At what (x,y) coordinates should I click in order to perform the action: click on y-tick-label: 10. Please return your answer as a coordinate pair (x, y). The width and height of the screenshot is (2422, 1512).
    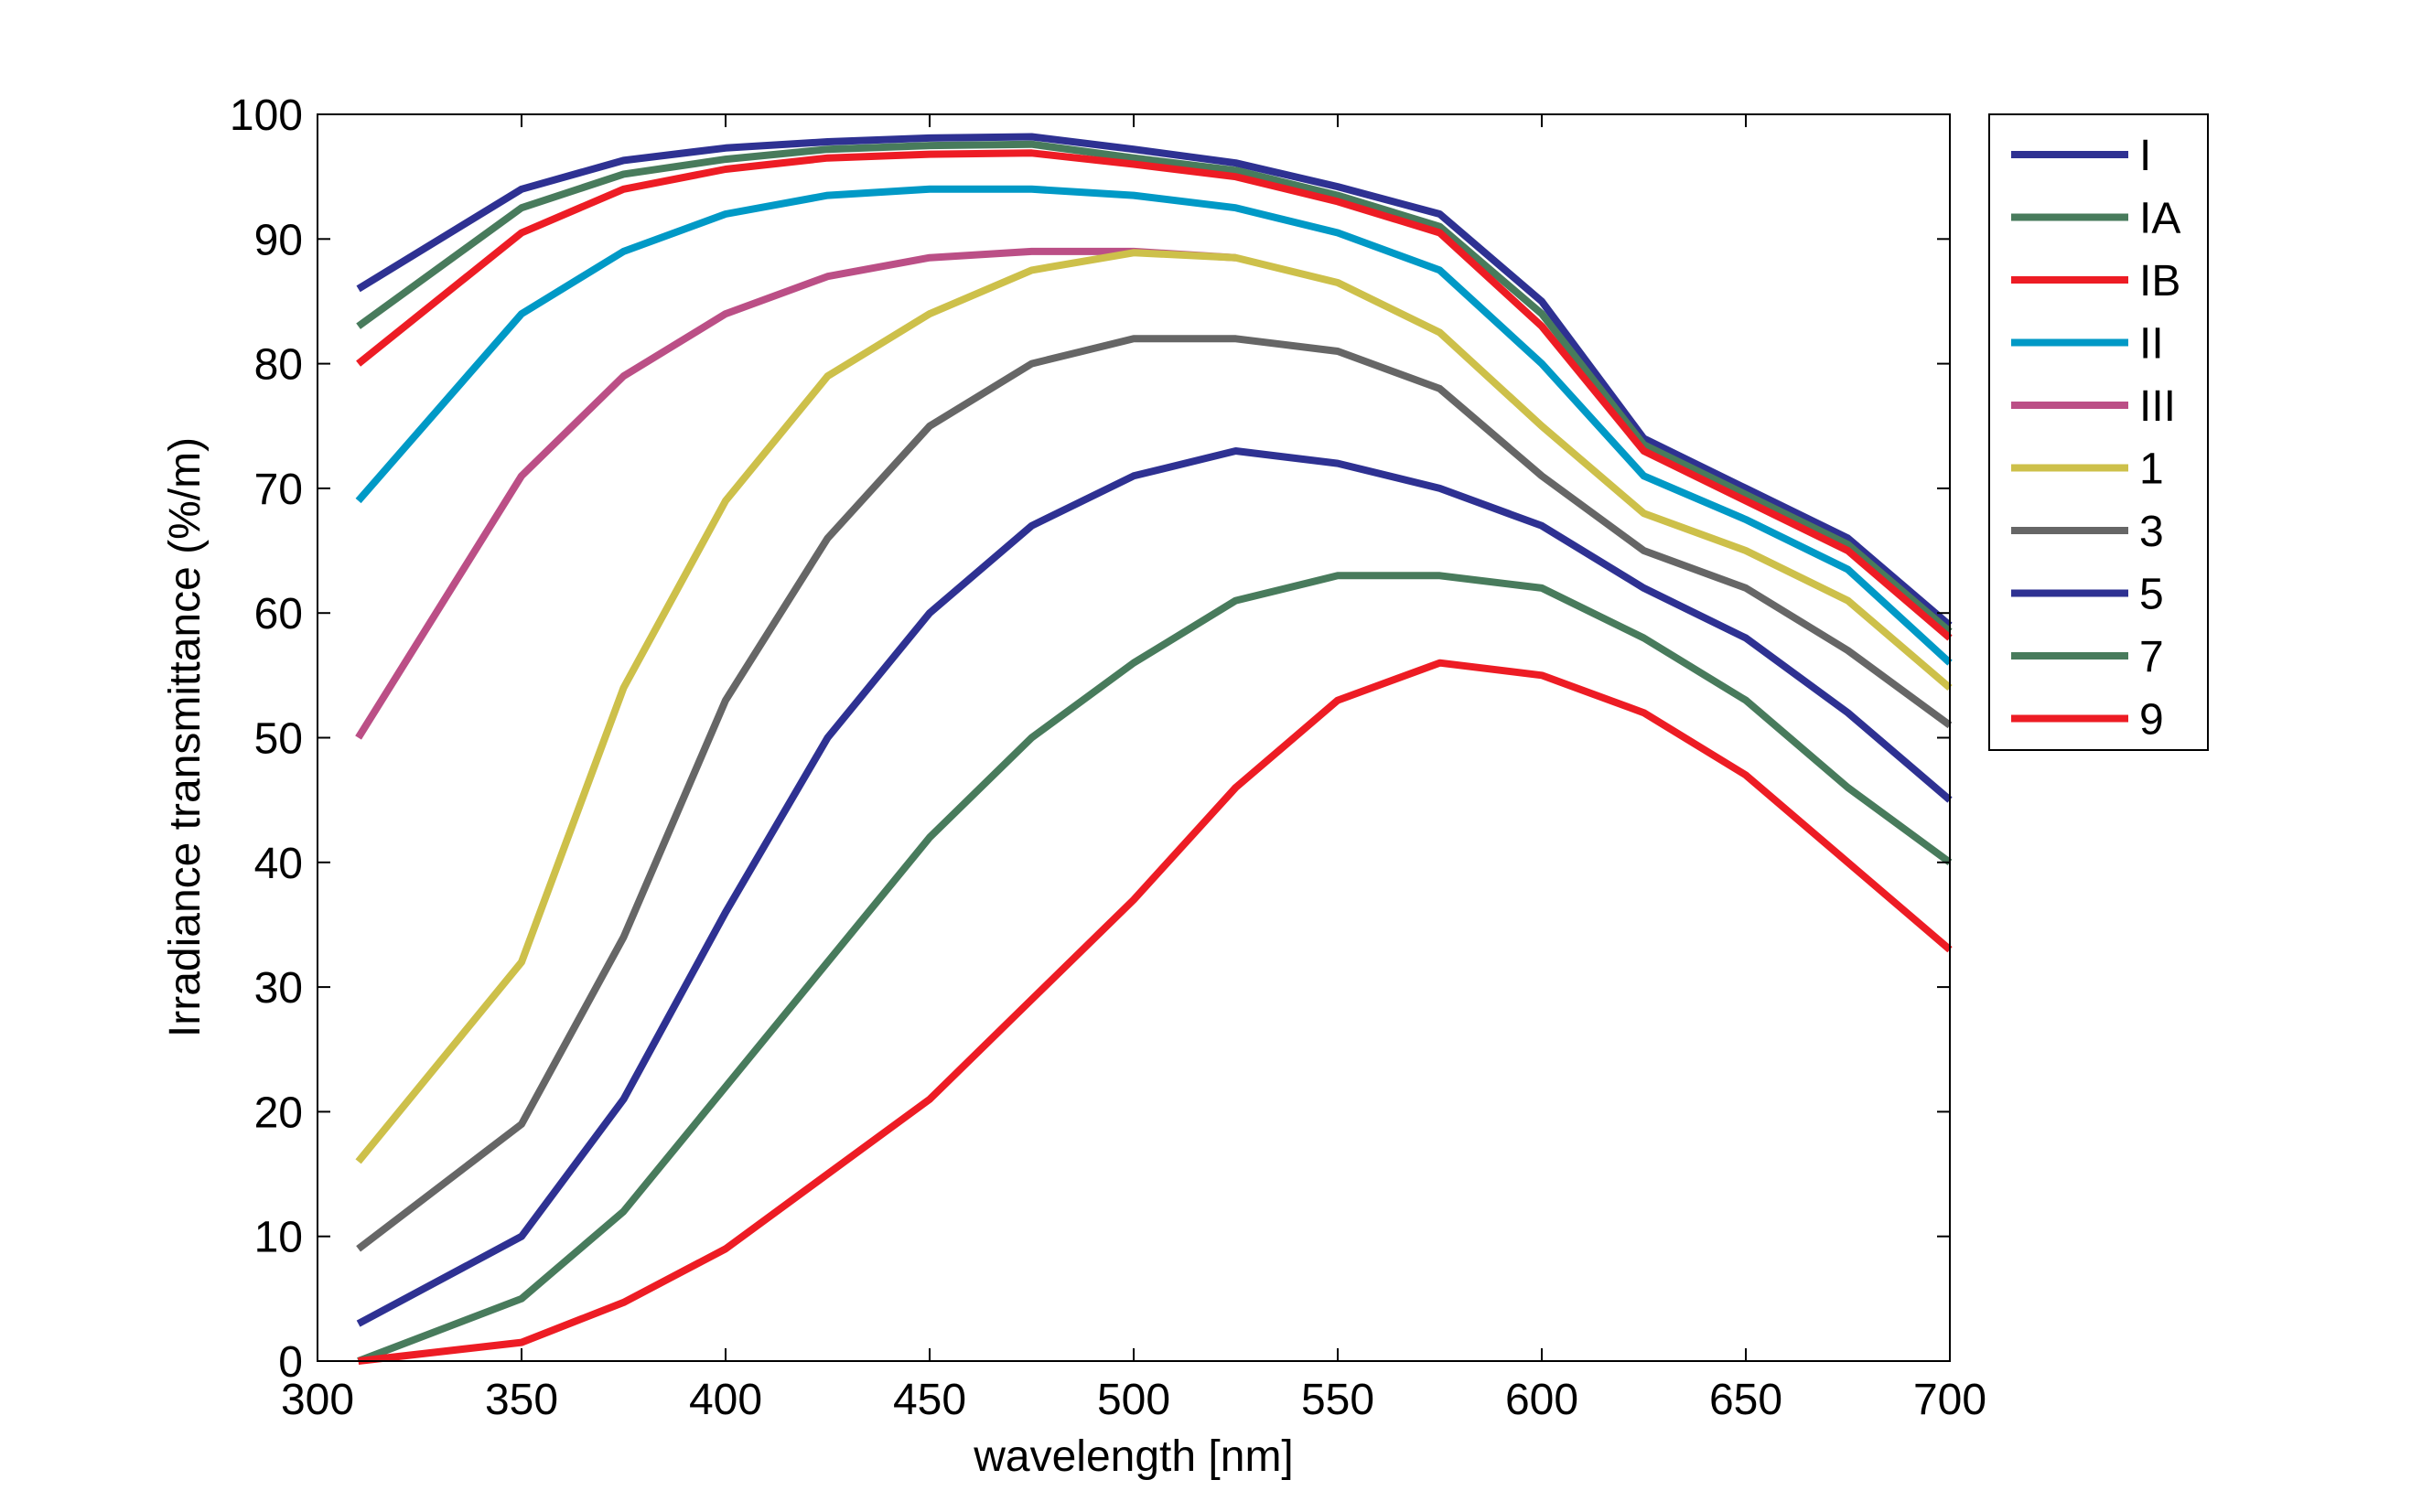
    Looking at the image, I should click on (278, 1238).